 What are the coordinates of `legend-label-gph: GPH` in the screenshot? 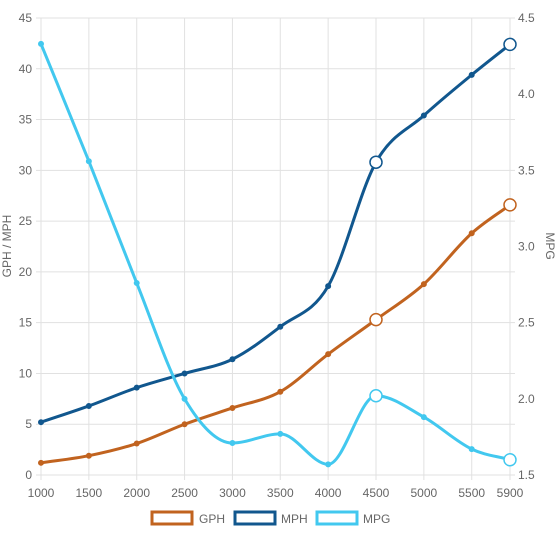 It's located at (212, 519).